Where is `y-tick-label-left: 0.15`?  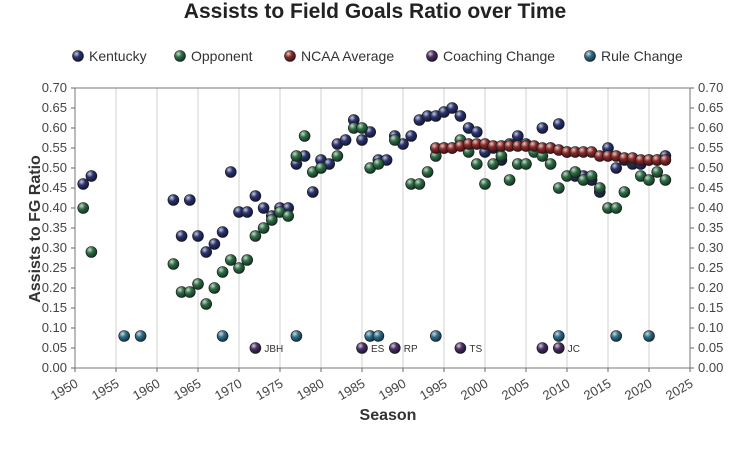 y-tick-label-left: 0.15 is located at coordinates (54, 307).